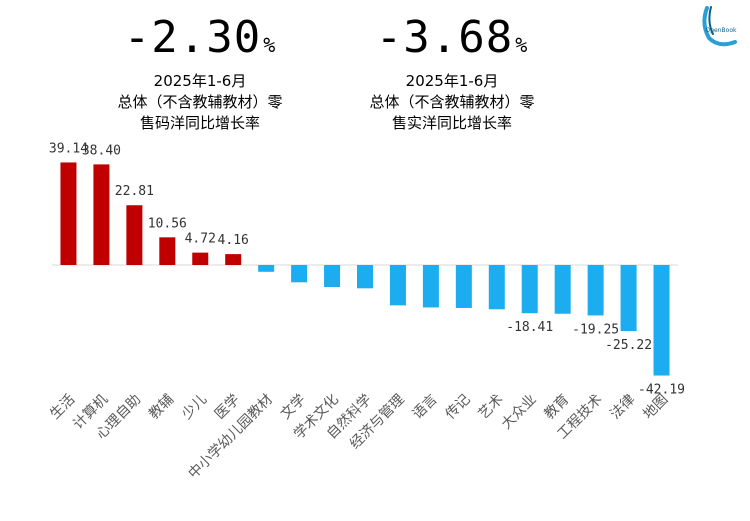  I want to click on data-label: 39.14, so click(68, 148).